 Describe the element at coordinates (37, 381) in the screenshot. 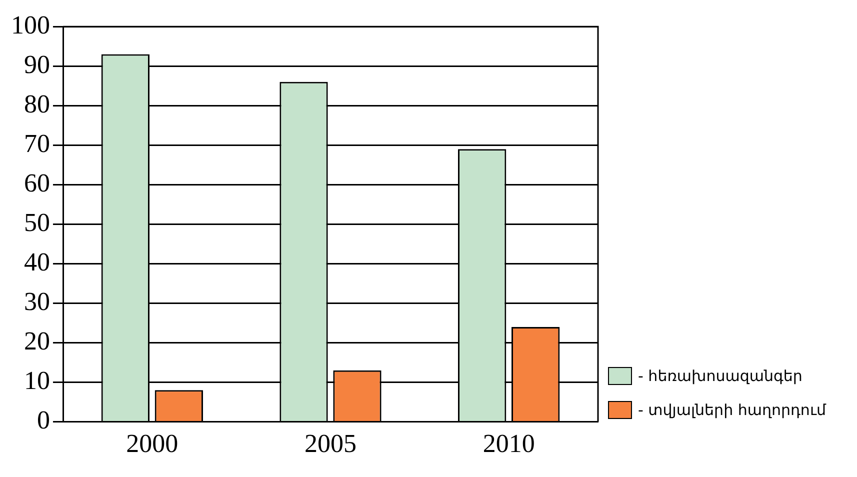

I see `y-tick-label: 10` at that location.